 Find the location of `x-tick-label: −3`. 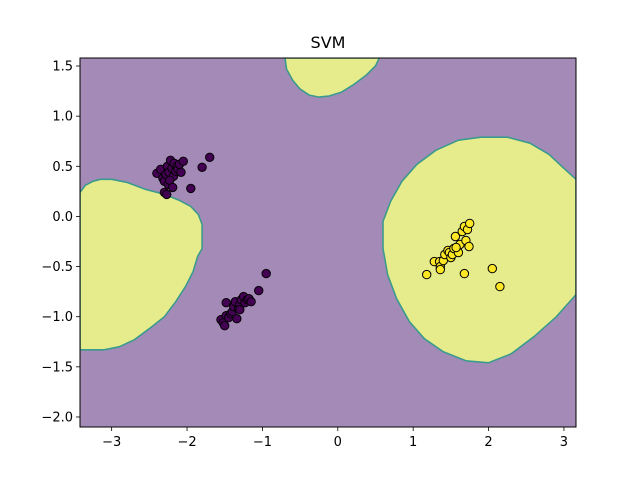

x-tick-label: −3 is located at coordinates (111, 442).